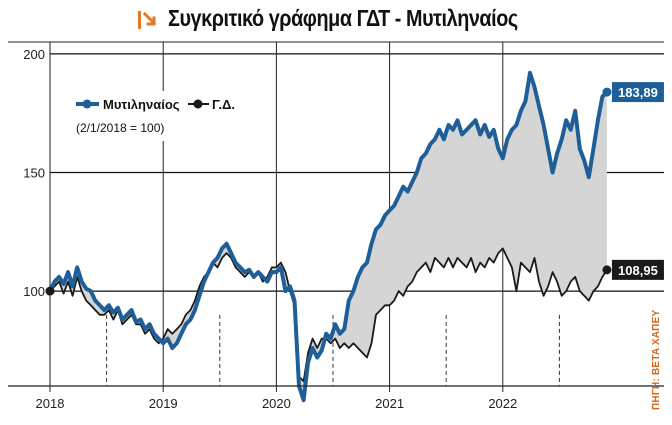 The width and height of the screenshot is (672, 425). I want to click on x-tick-label-2018: 2018, so click(50, 403).